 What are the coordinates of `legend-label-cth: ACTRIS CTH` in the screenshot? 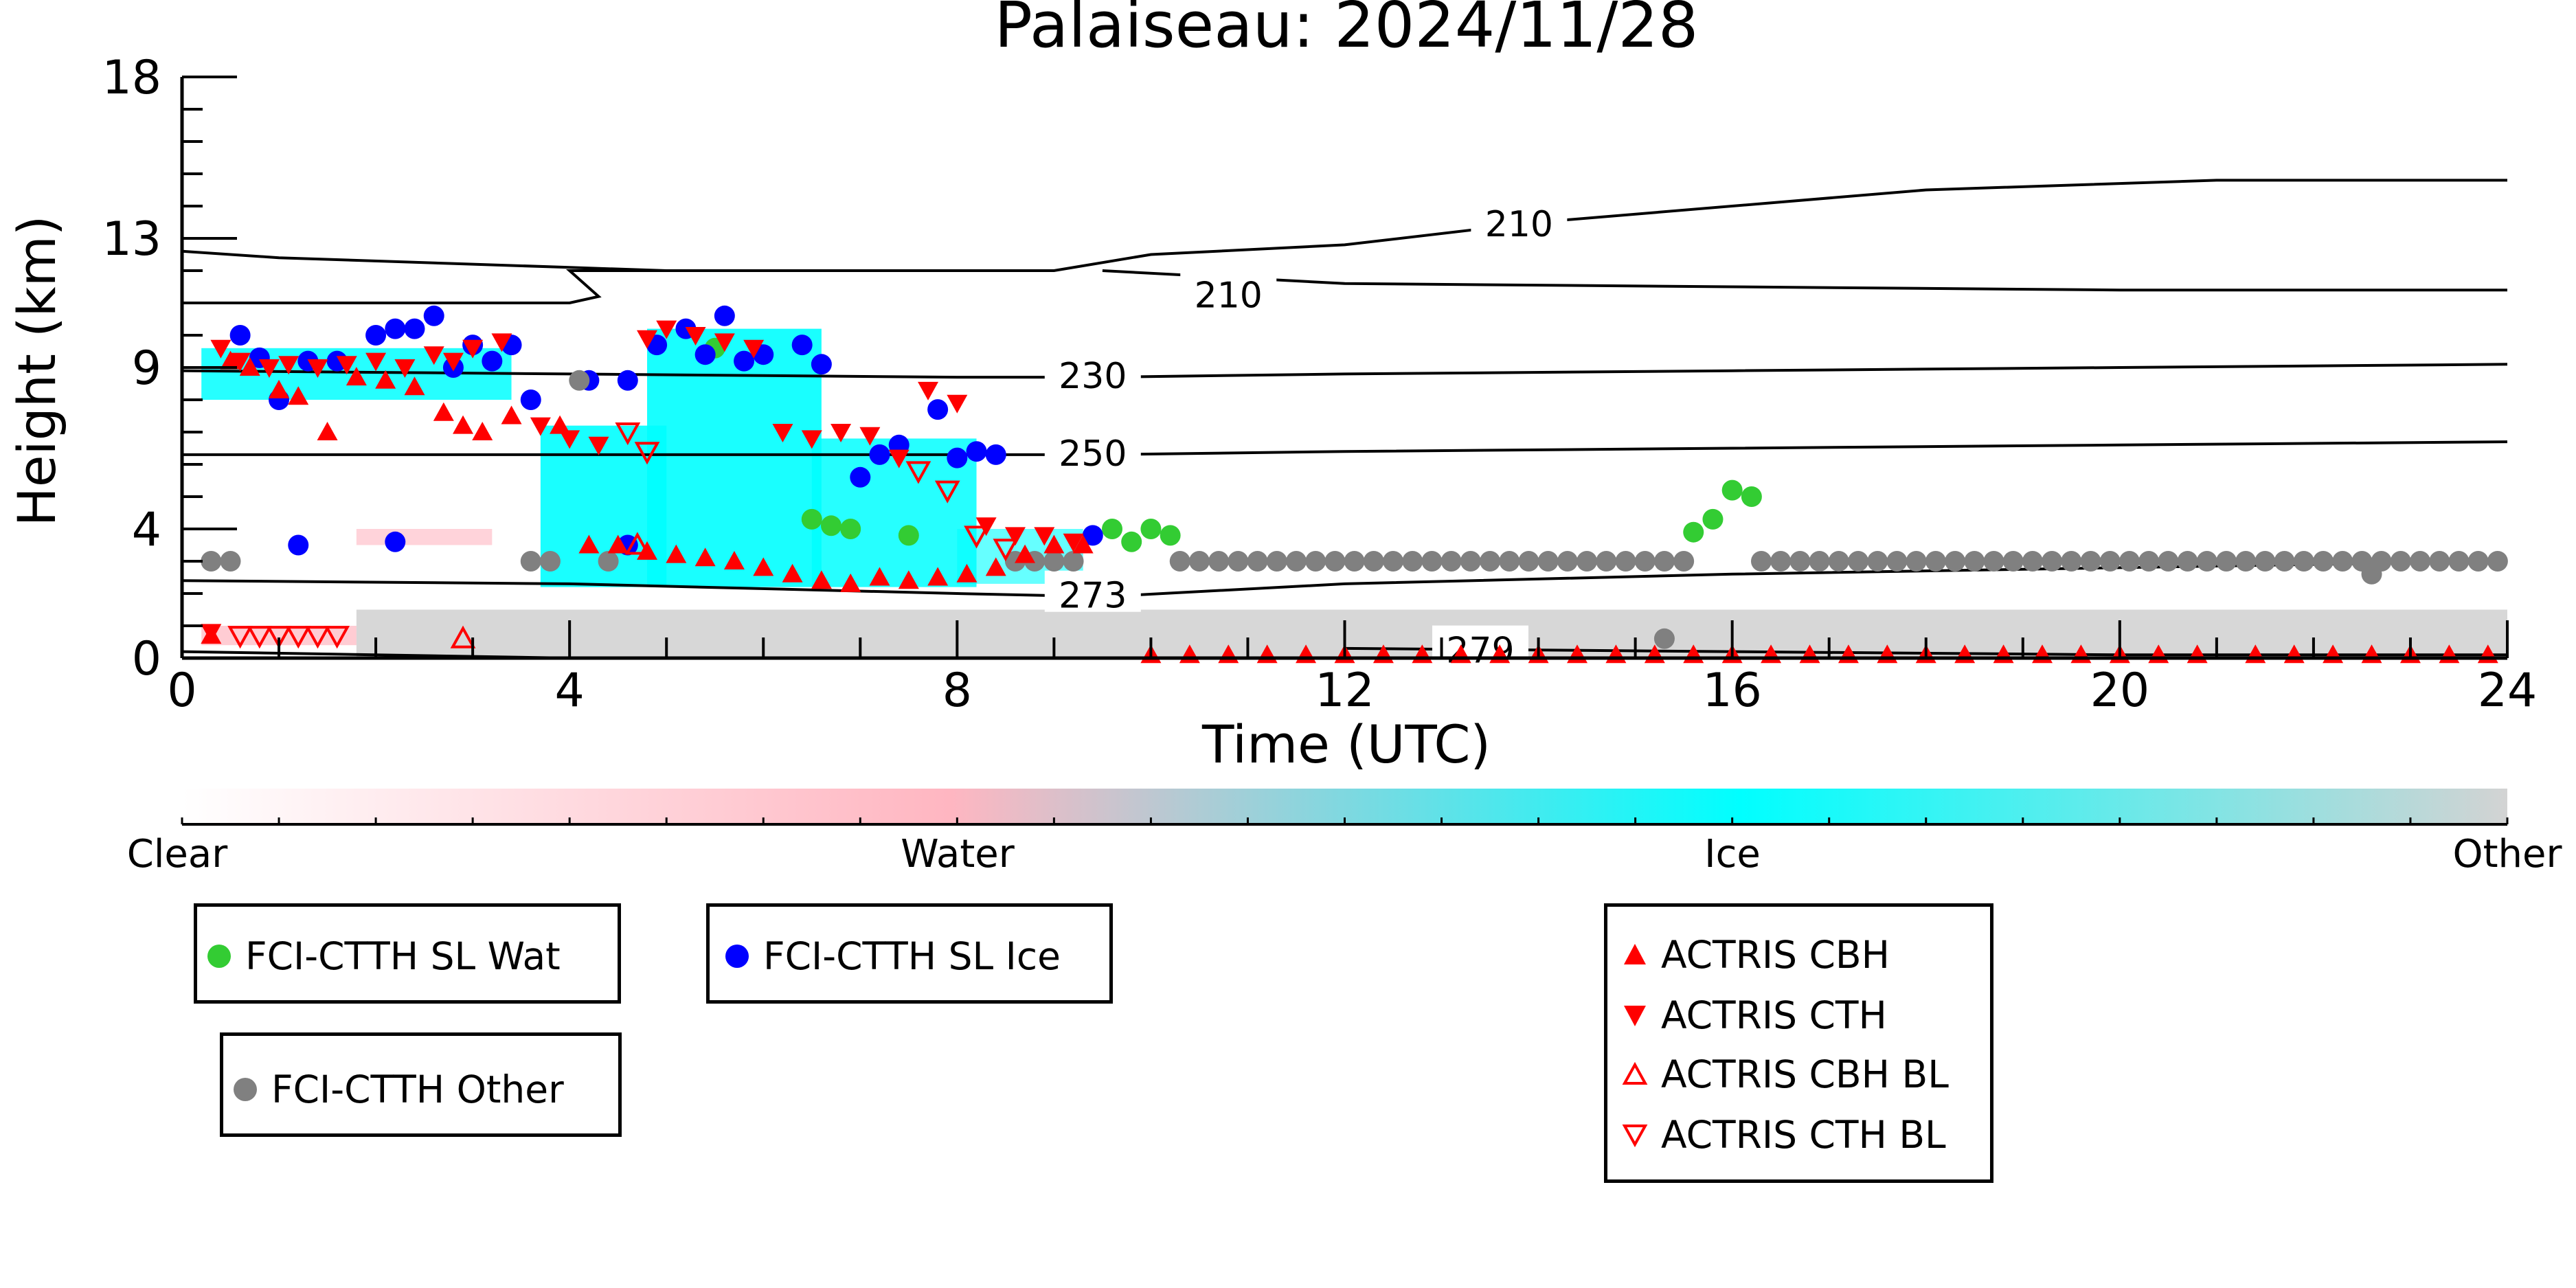 It's located at (1774, 1015).